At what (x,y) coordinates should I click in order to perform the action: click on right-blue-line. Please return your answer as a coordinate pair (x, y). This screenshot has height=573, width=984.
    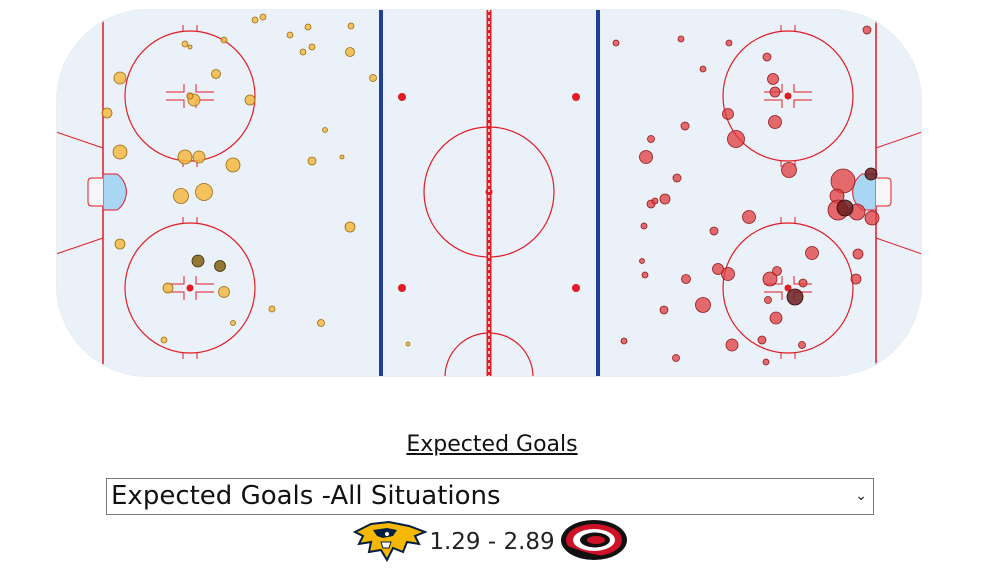
    Looking at the image, I should click on (598, 193).